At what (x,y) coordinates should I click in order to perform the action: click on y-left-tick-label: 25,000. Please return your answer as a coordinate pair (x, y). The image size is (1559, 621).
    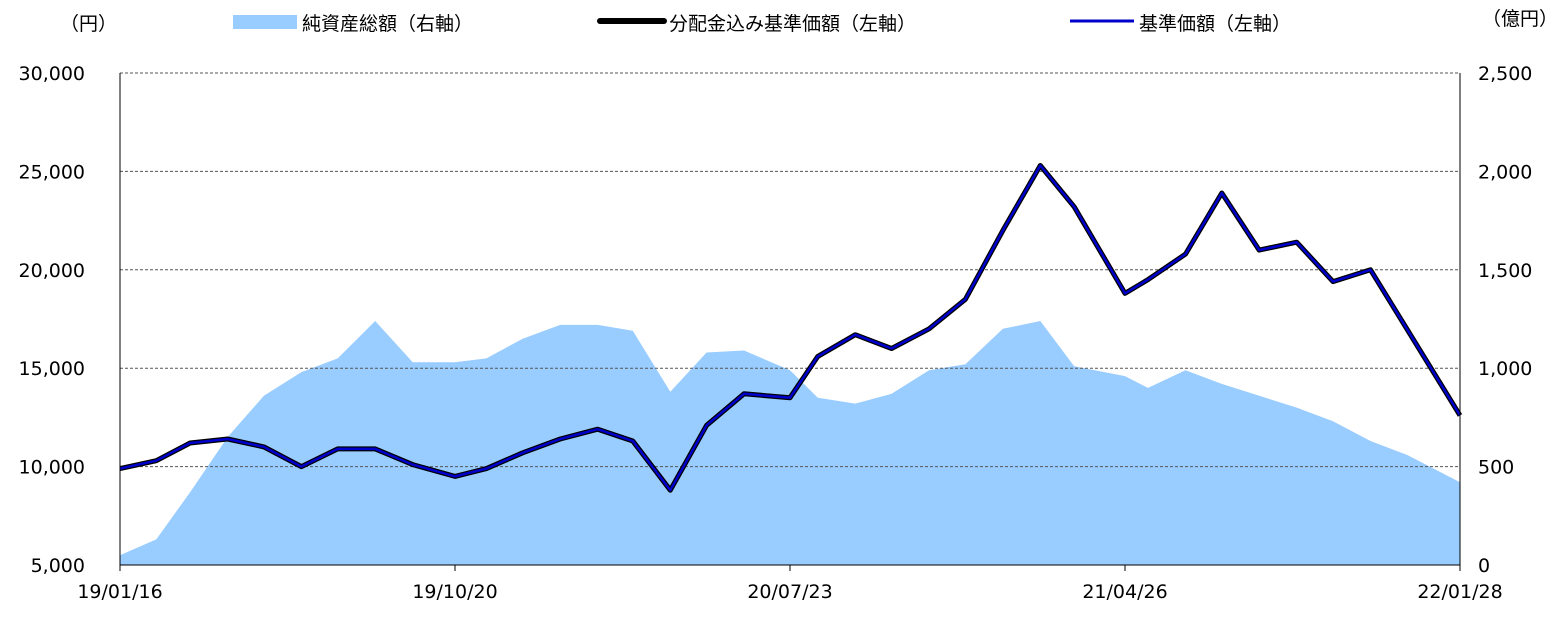
    Looking at the image, I should click on (52, 172).